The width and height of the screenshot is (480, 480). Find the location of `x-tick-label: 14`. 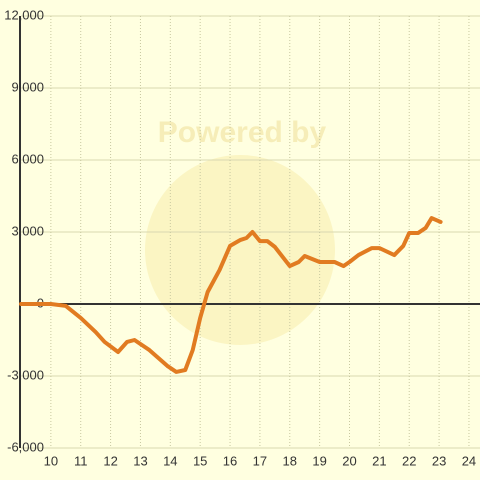

x-tick-label: 14 is located at coordinates (170, 460).